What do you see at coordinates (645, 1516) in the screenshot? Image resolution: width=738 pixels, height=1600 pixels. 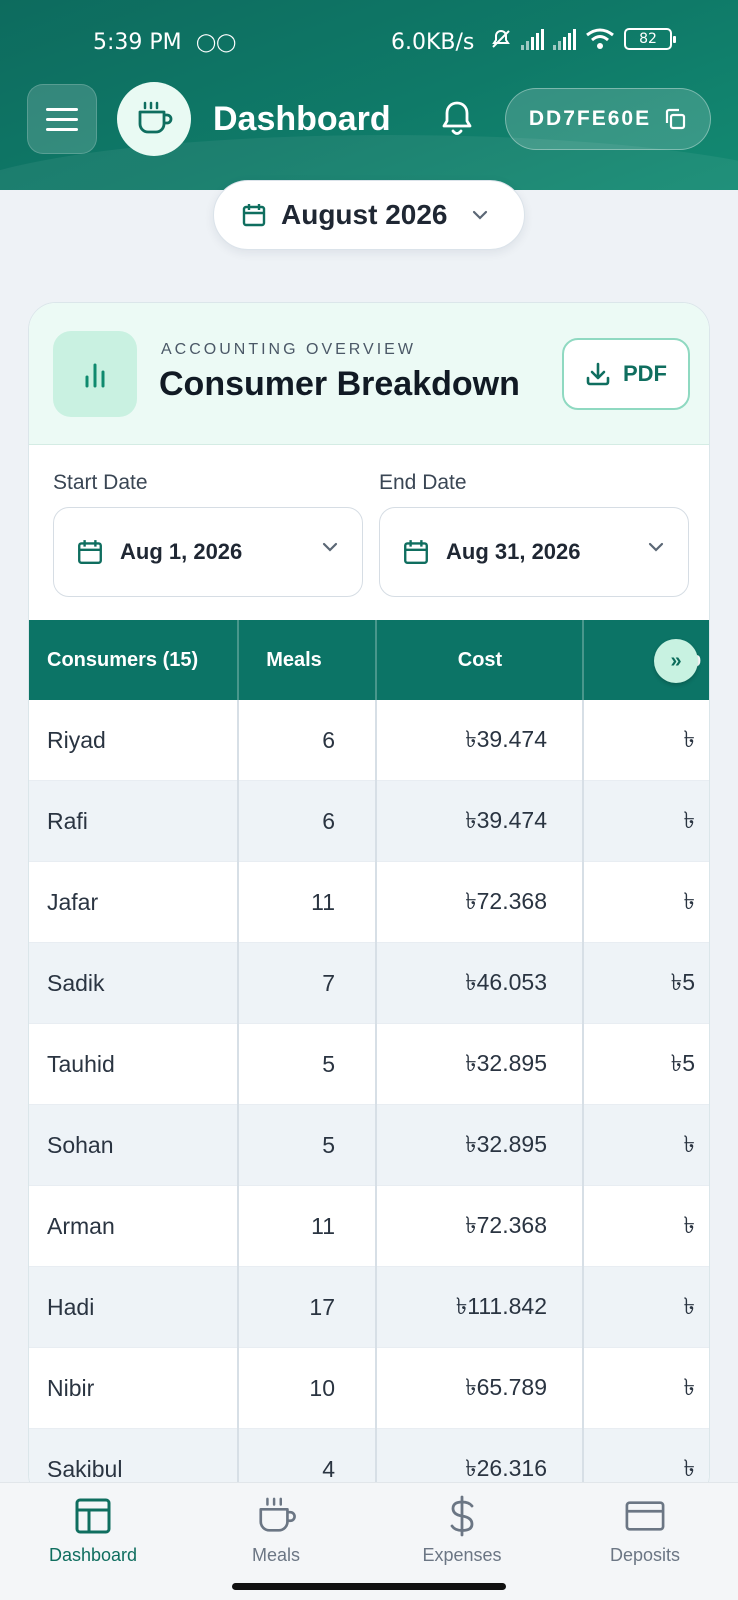 I see `card-icon` at bounding box center [645, 1516].